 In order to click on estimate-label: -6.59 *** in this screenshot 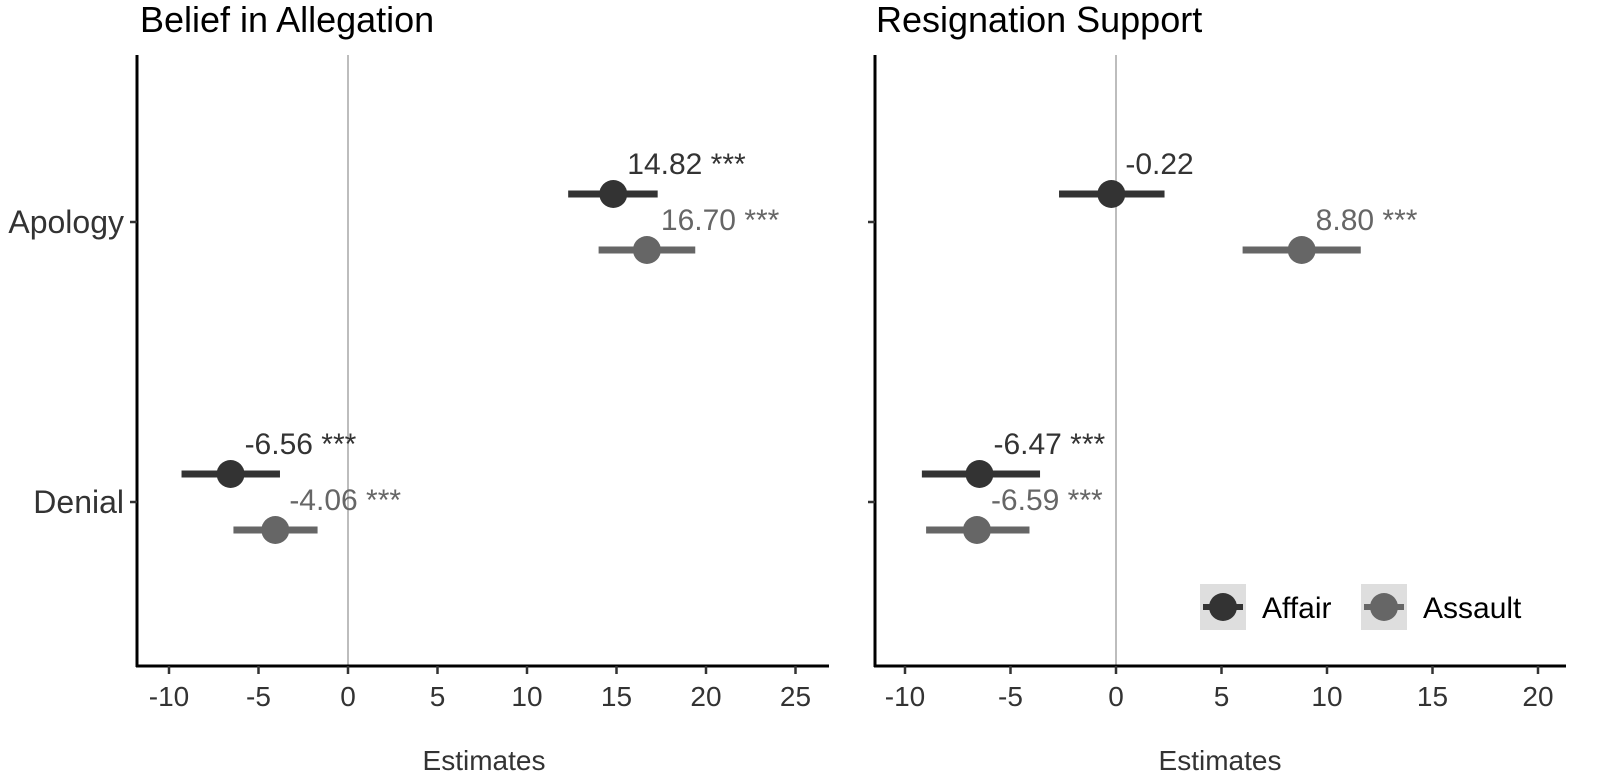, I will do `click(1047, 500)`.